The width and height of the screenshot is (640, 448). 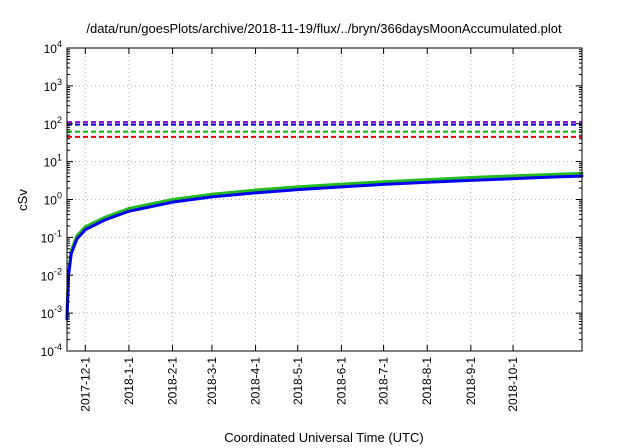 I want to click on y-tick-label: 10², so click(x=53, y=123).